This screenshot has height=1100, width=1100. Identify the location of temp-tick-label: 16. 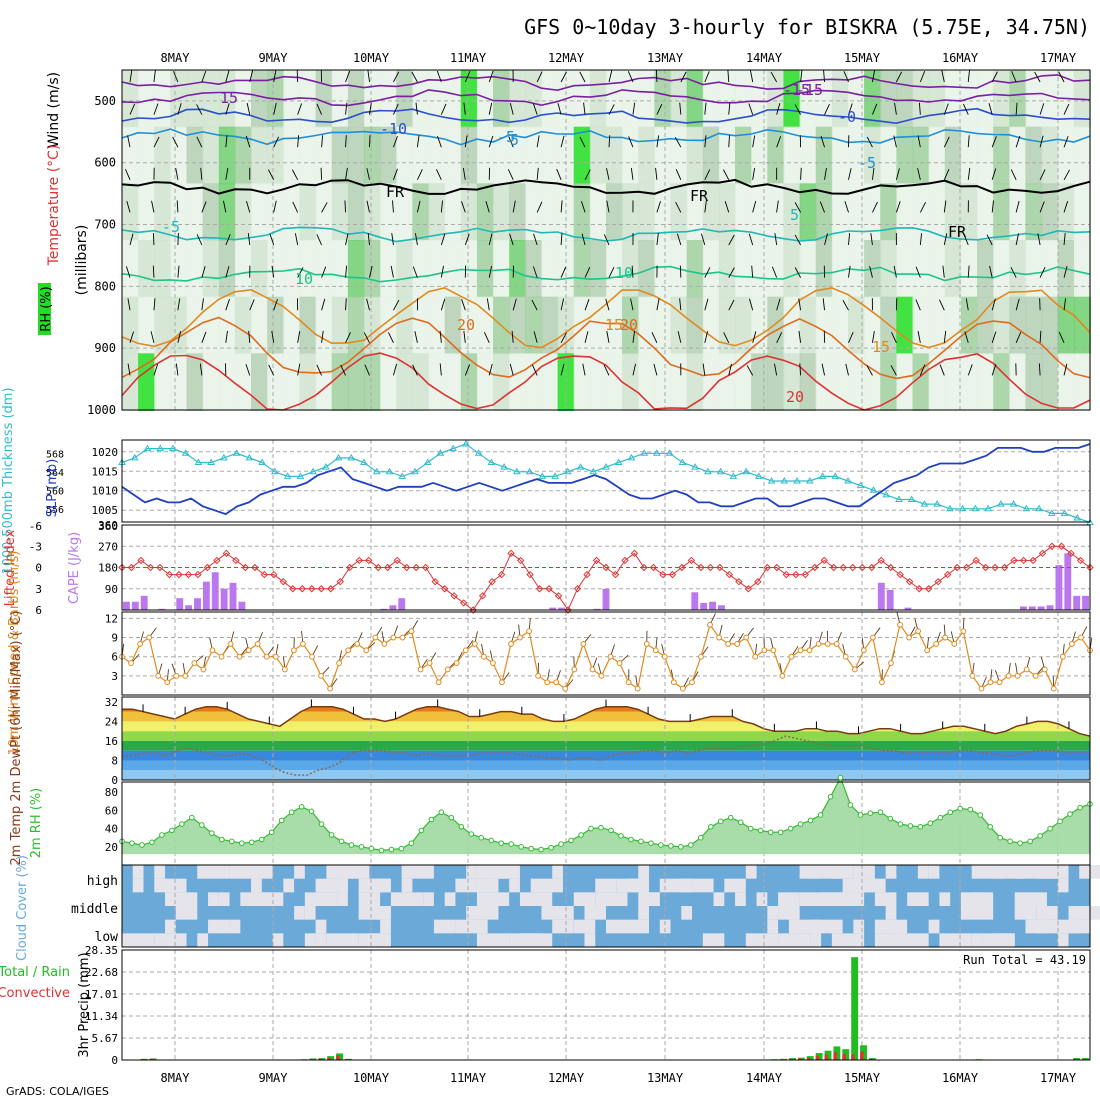
(111, 741).